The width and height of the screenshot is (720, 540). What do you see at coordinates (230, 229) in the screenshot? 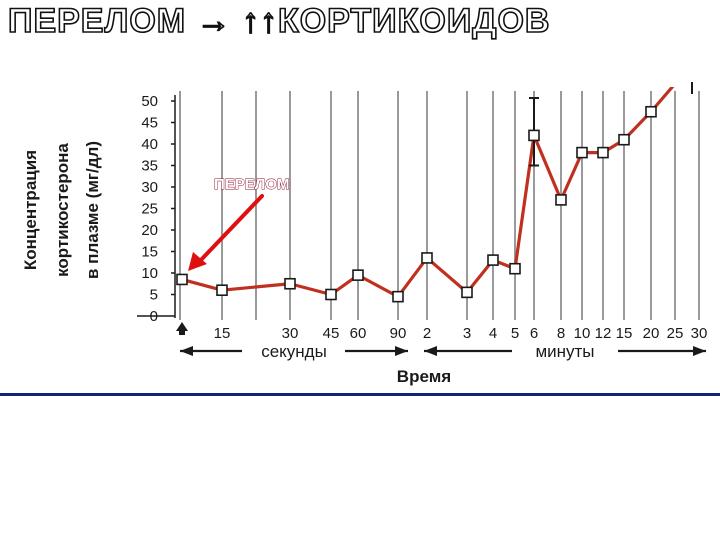
I see `annotation-arrow-shaft` at bounding box center [230, 229].